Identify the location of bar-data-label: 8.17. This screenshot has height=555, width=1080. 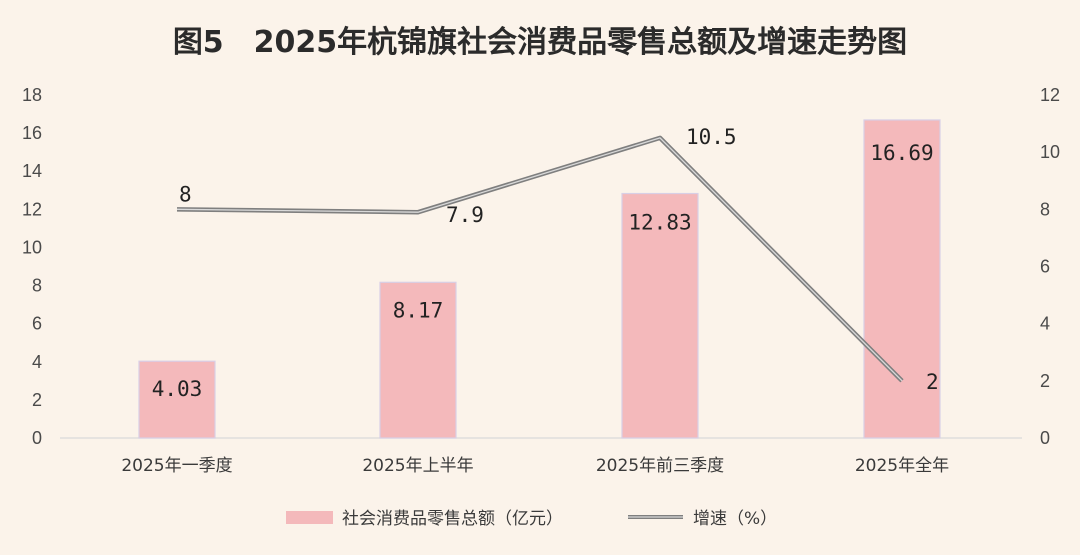
(418, 310).